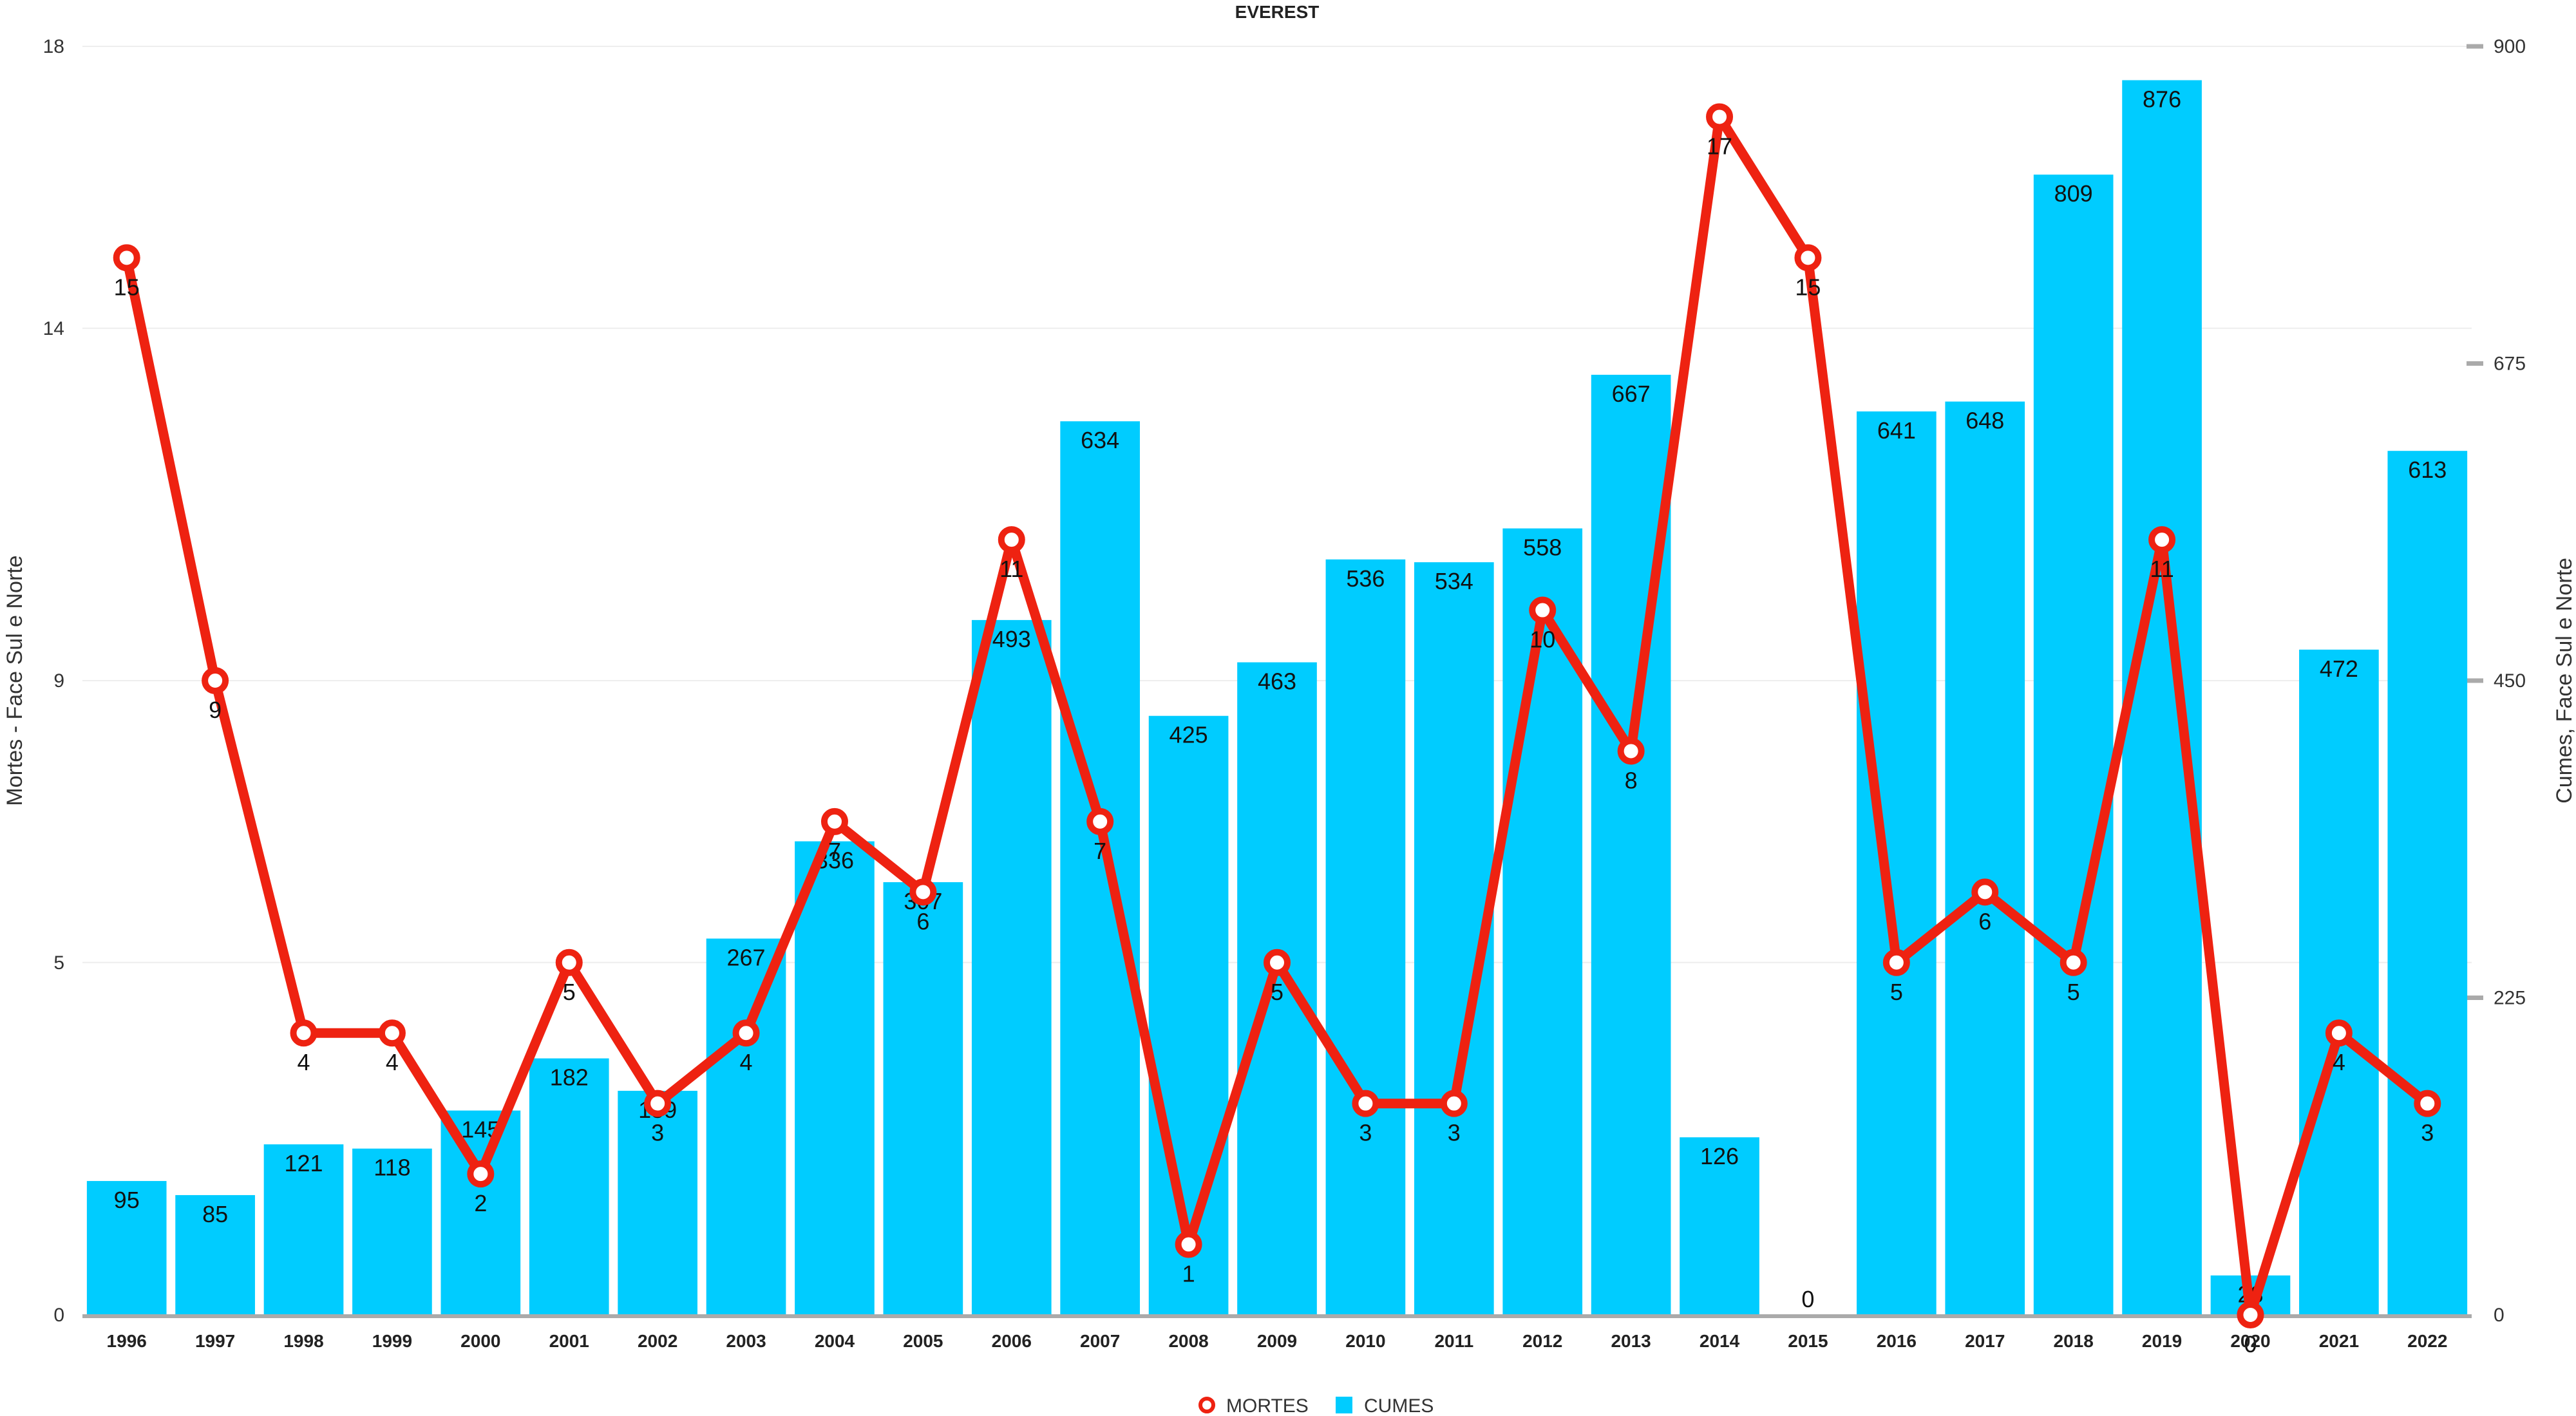 This screenshot has width=2576, height=1416. Describe the element at coordinates (2073, 745) in the screenshot. I see `bar-2018` at that location.